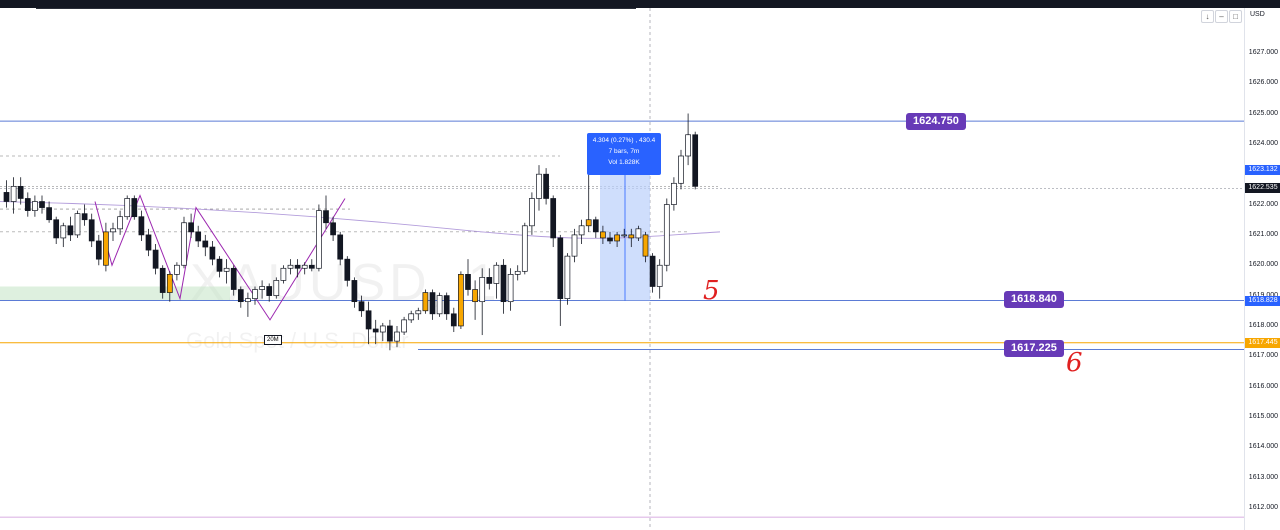 The image size is (1280, 530). I want to click on currency-selector: USD, so click(1257, 14).